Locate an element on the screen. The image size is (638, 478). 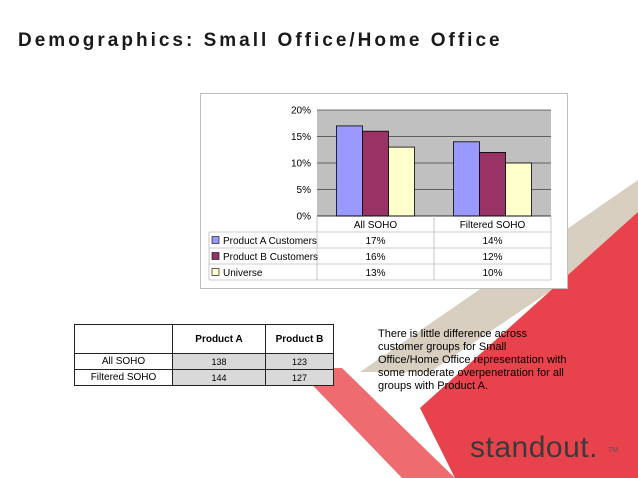
table-header-row: Product A Product B is located at coordinates (204, 339).